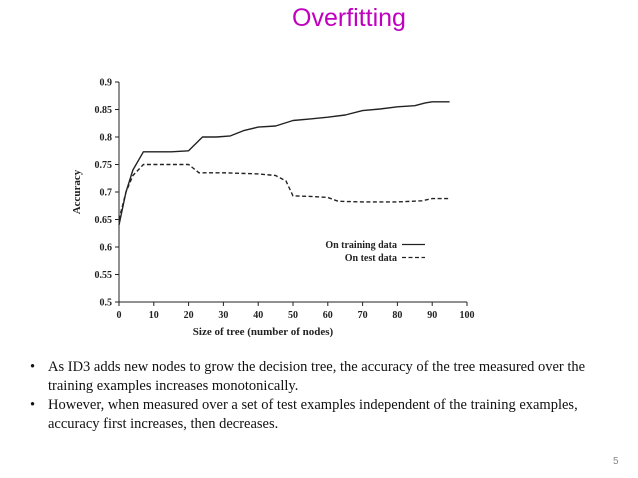 The height and width of the screenshot is (478, 638). Describe the element at coordinates (263, 332) in the screenshot. I see `x-axis-label: Size of tree (number of nodes)` at that location.